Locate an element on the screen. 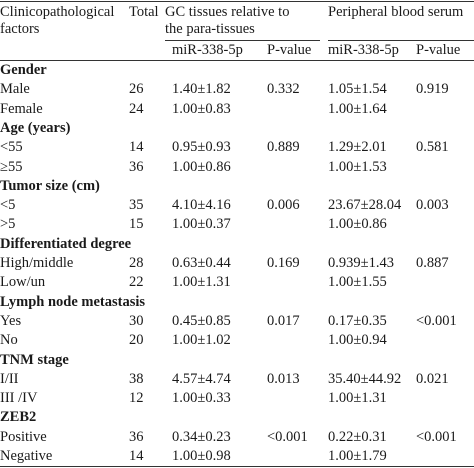 This screenshot has height=468, width=474. table-cell-serum: 1.00±1.53 is located at coordinates (357, 166).